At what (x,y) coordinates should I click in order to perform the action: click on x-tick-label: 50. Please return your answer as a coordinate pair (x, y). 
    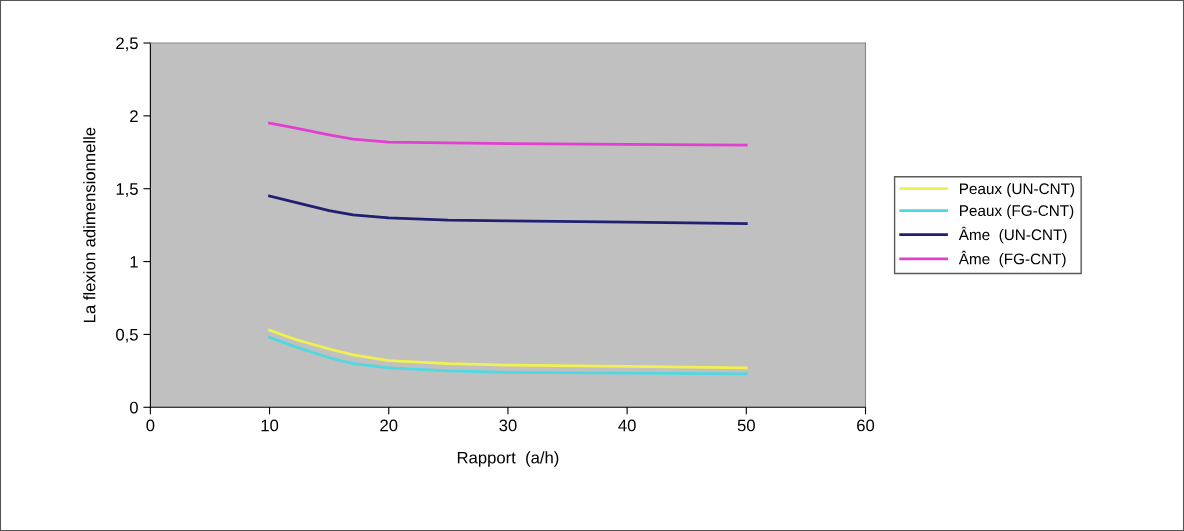
    Looking at the image, I should click on (746, 425).